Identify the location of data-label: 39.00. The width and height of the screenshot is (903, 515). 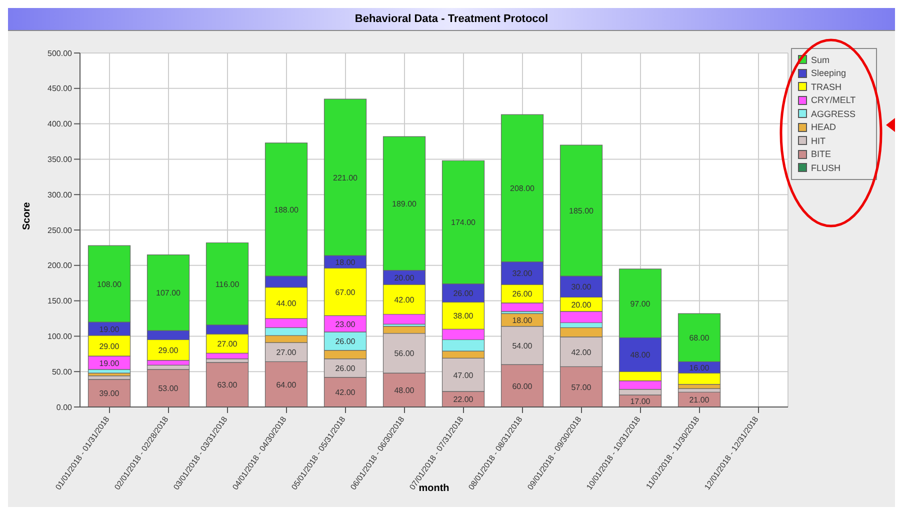
(109, 393).